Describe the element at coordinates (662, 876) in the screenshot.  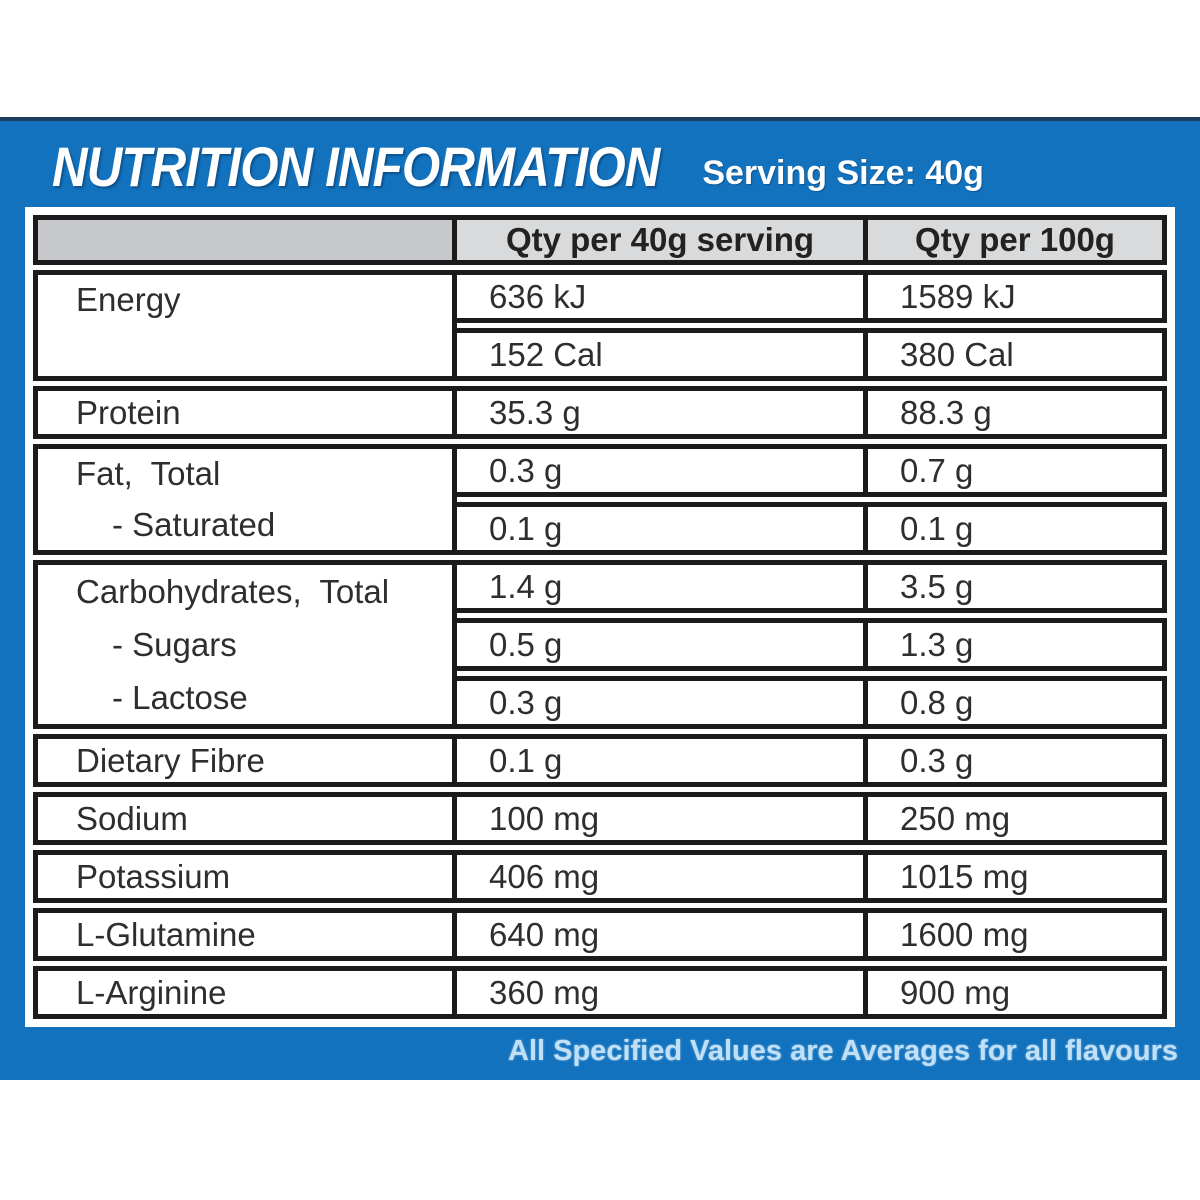
I see `value-40g-cell: 406 mg` at that location.